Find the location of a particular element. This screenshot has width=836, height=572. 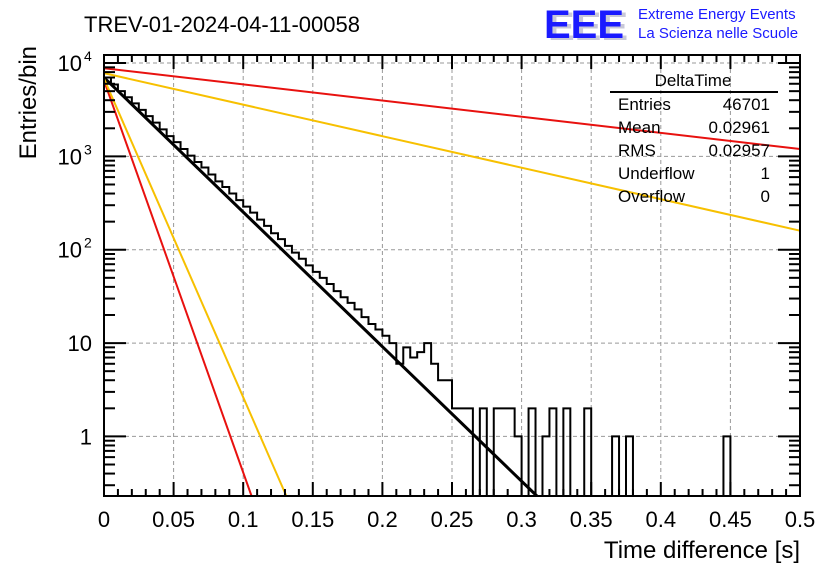

stats-label: Entries is located at coordinates (644, 104).